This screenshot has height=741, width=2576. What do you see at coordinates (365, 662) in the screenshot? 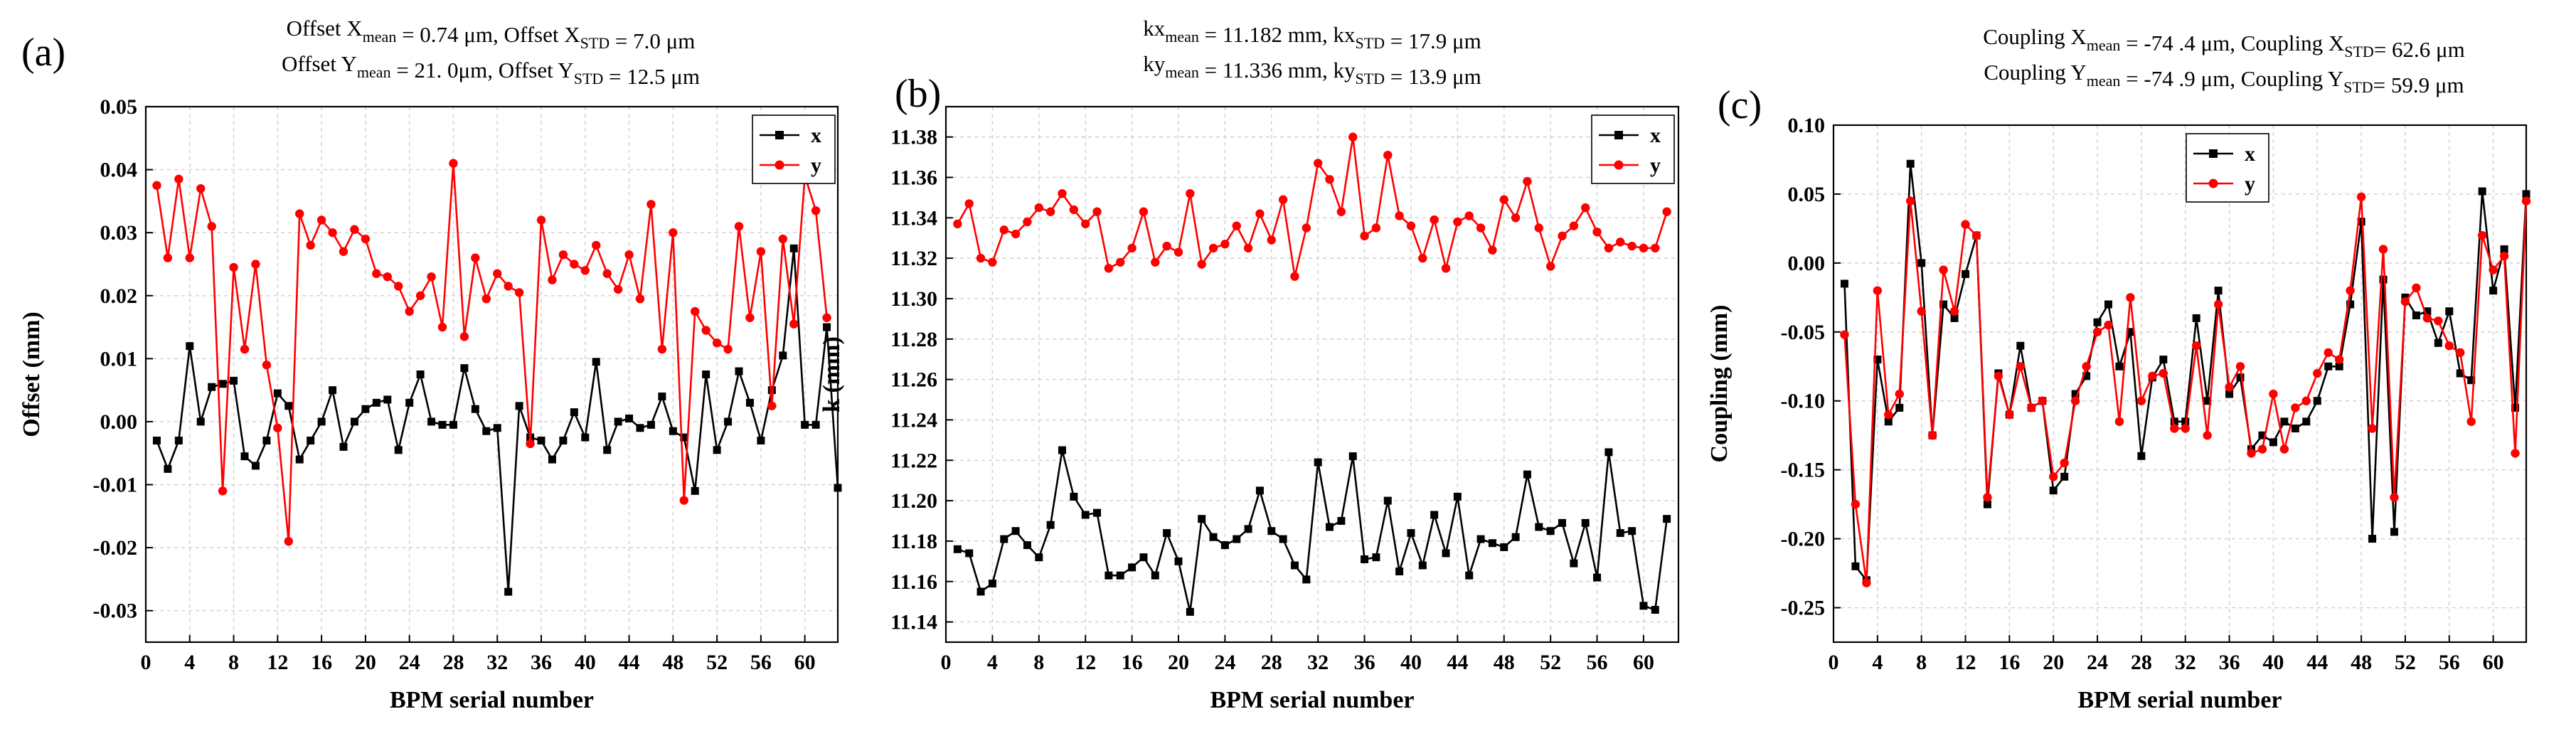
I see `x-tick-label: 20` at bounding box center [365, 662].